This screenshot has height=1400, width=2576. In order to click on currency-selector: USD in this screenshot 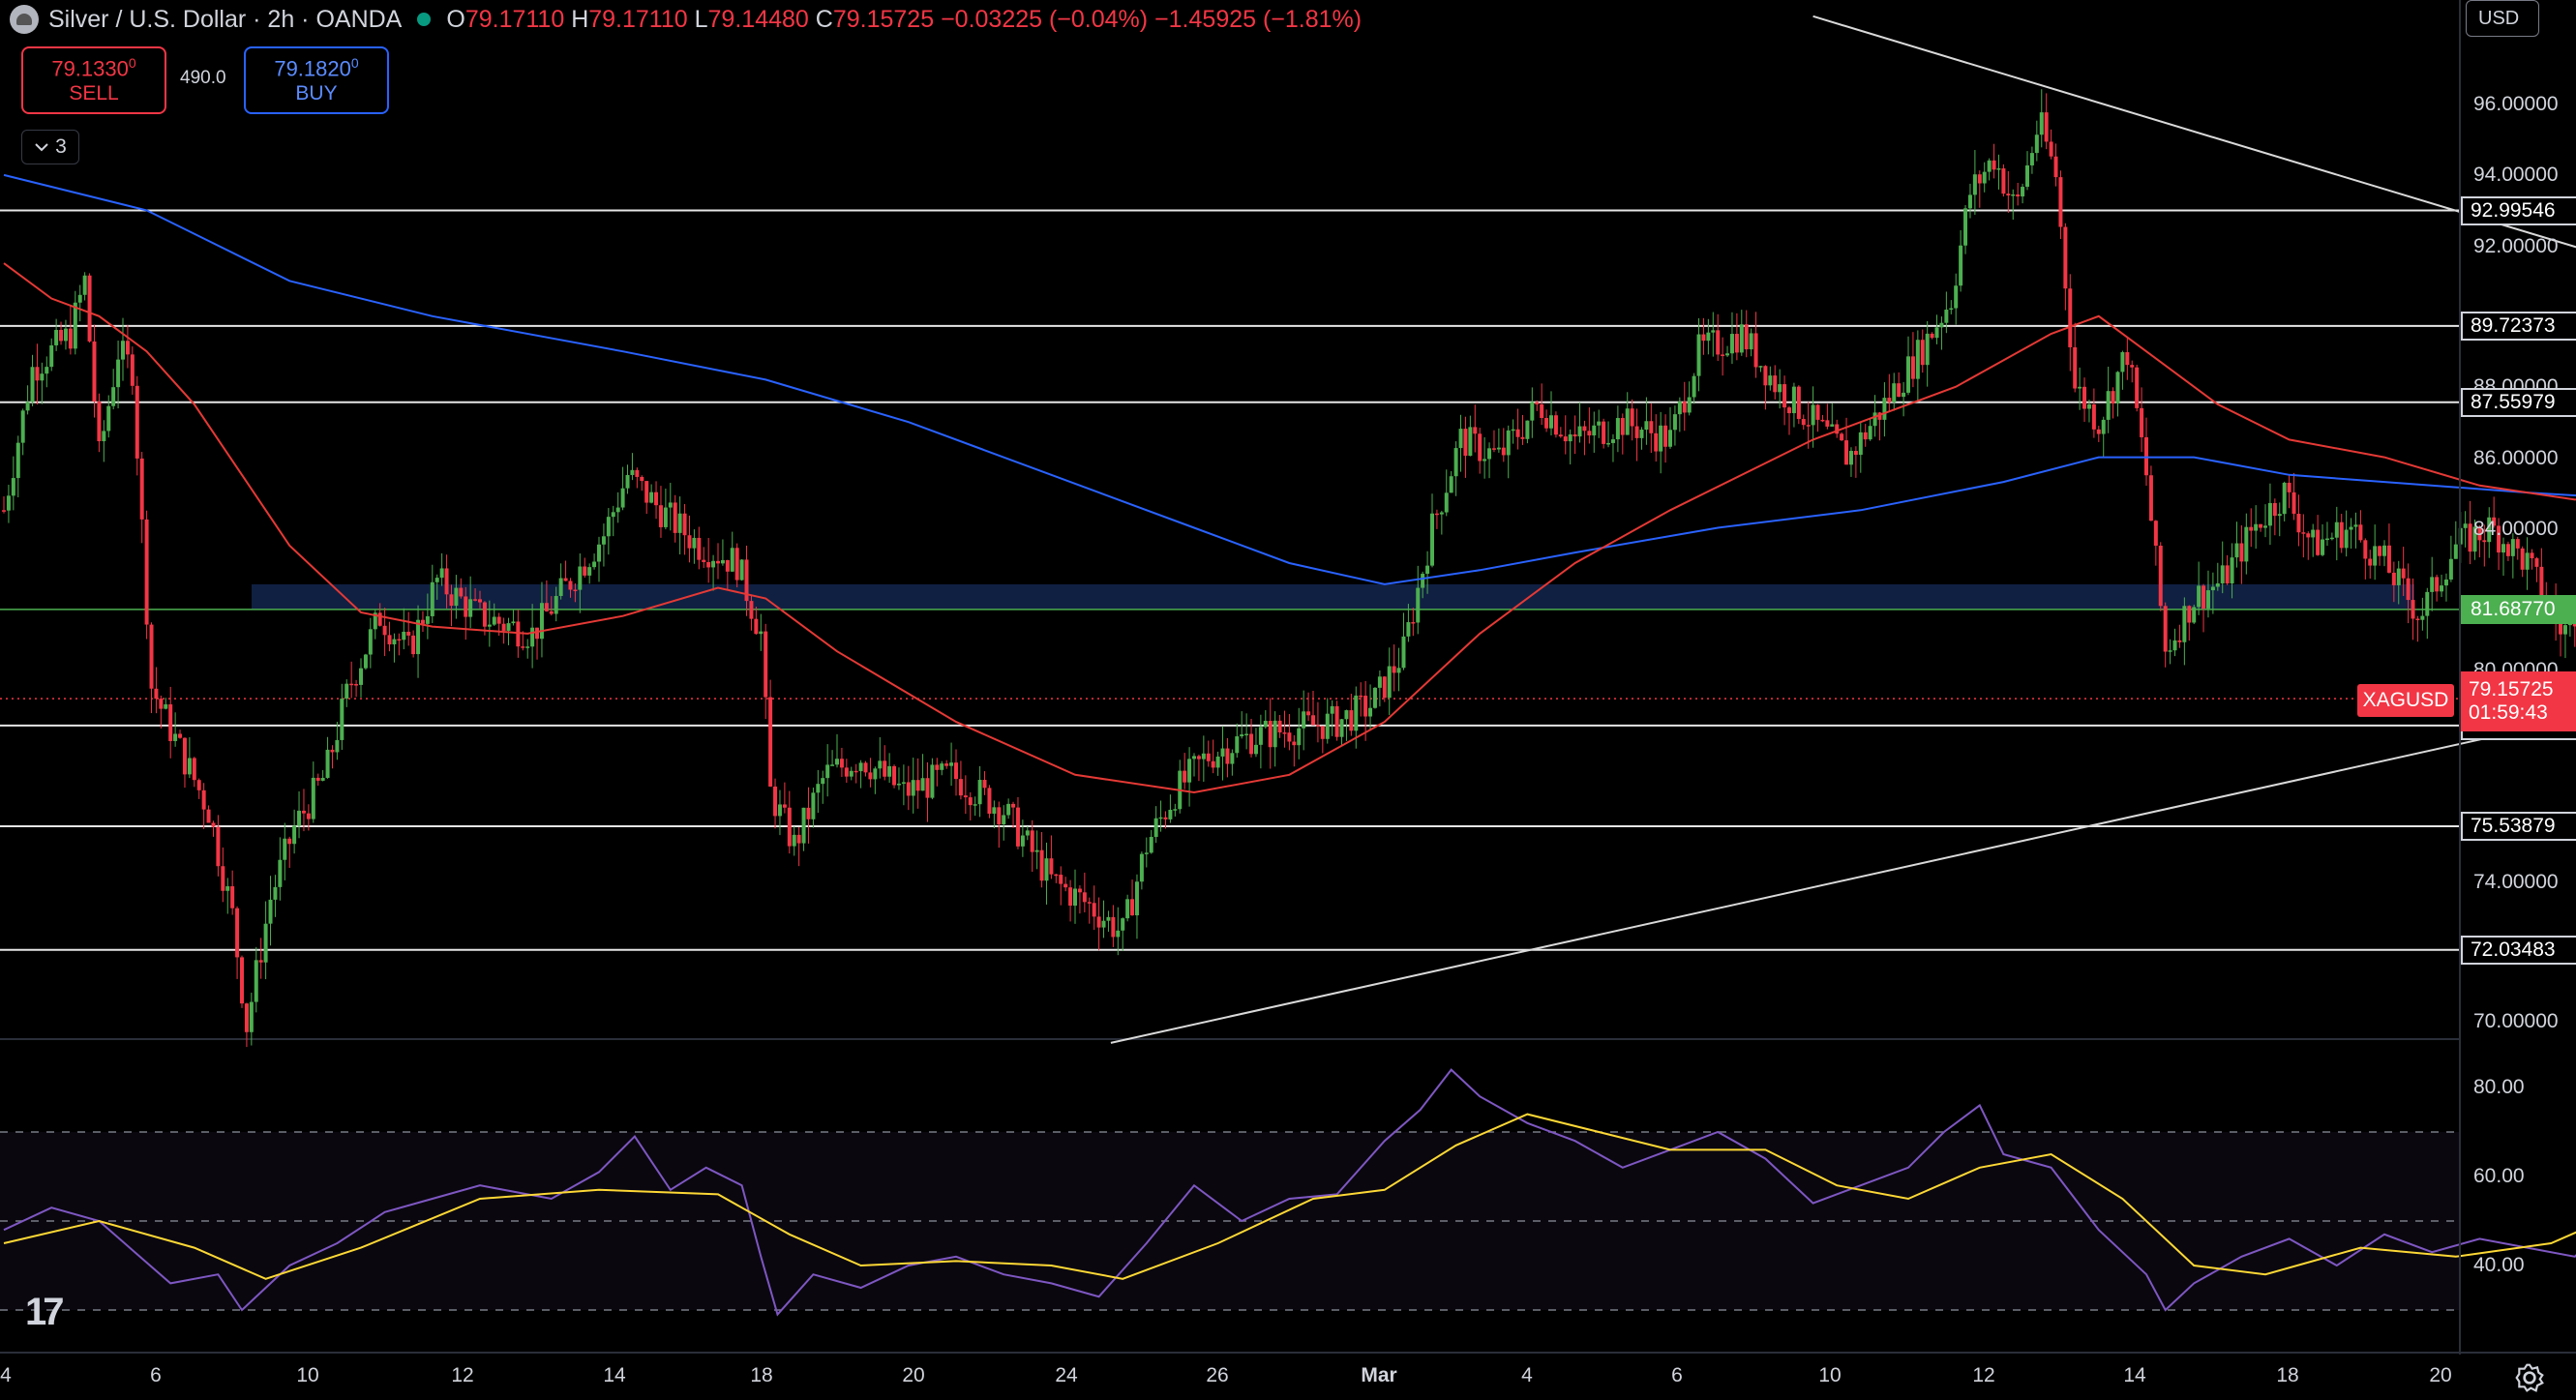, I will do `click(2502, 18)`.